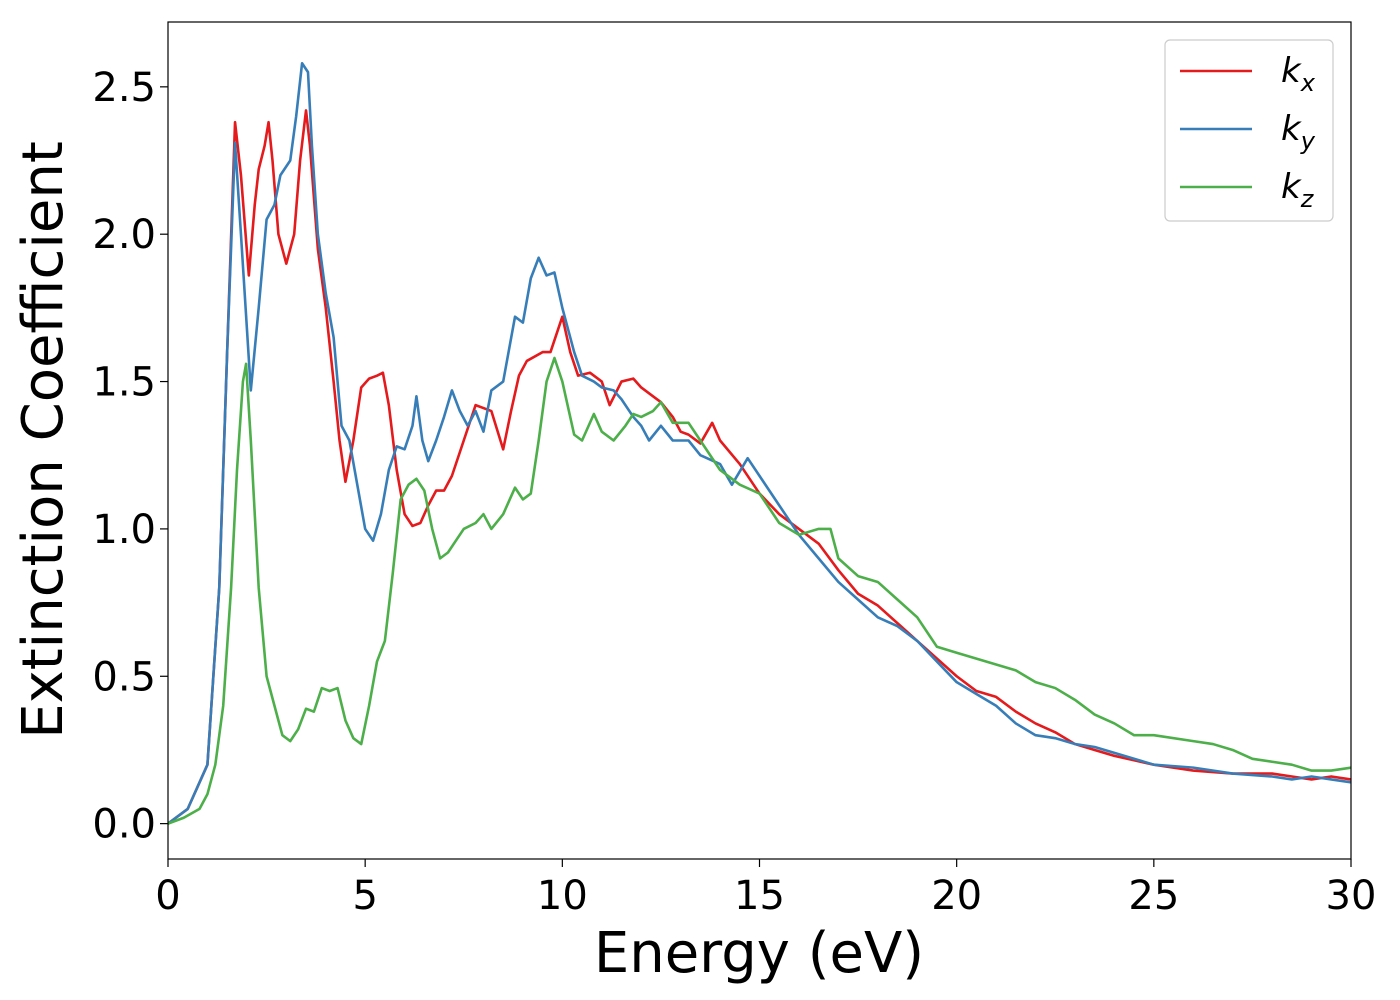  Describe the element at coordinates (759, 953) in the screenshot. I see `x-axis-title: Energy (eV)` at that location.